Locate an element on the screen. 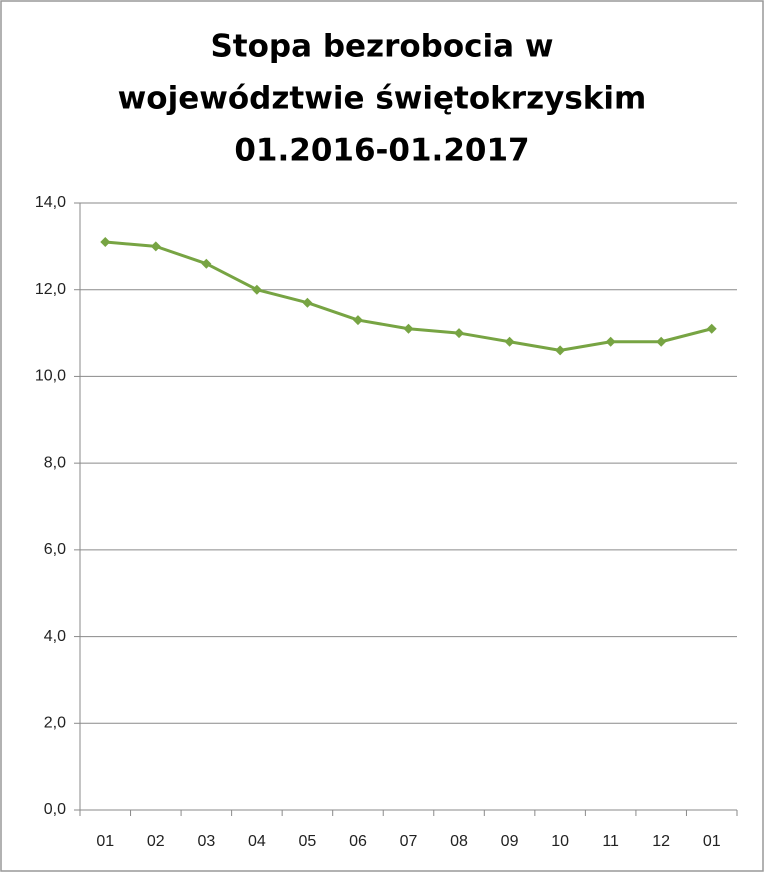 This screenshot has width=770, height=874. chart-title: 01.2016-01.2017 is located at coordinates (381, 151).